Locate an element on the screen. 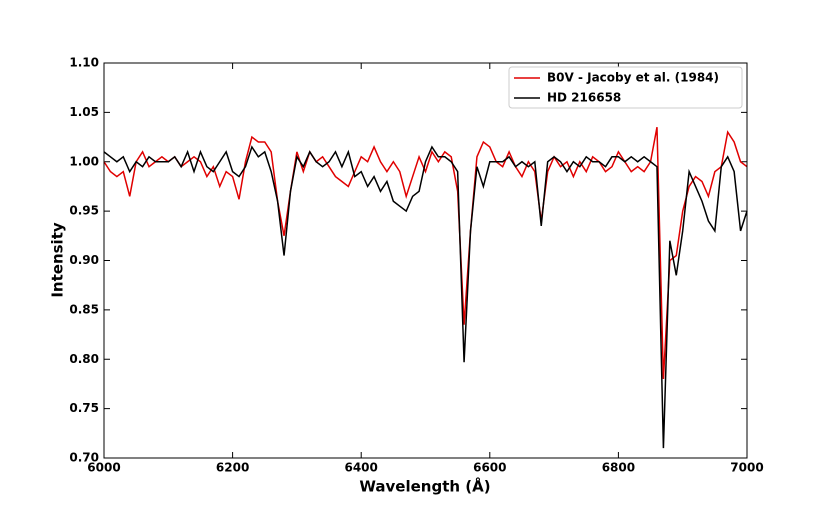 This screenshot has height=523, width=830. y-tick-label: 0.85 is located at coordinates (84, 309).